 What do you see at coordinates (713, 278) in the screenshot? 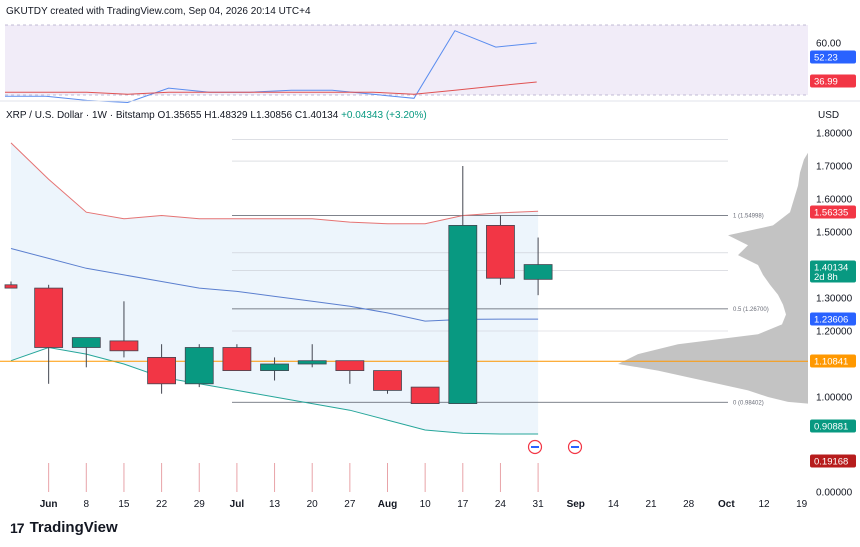
I see `volume-profile` at bounding box center [713, 278].